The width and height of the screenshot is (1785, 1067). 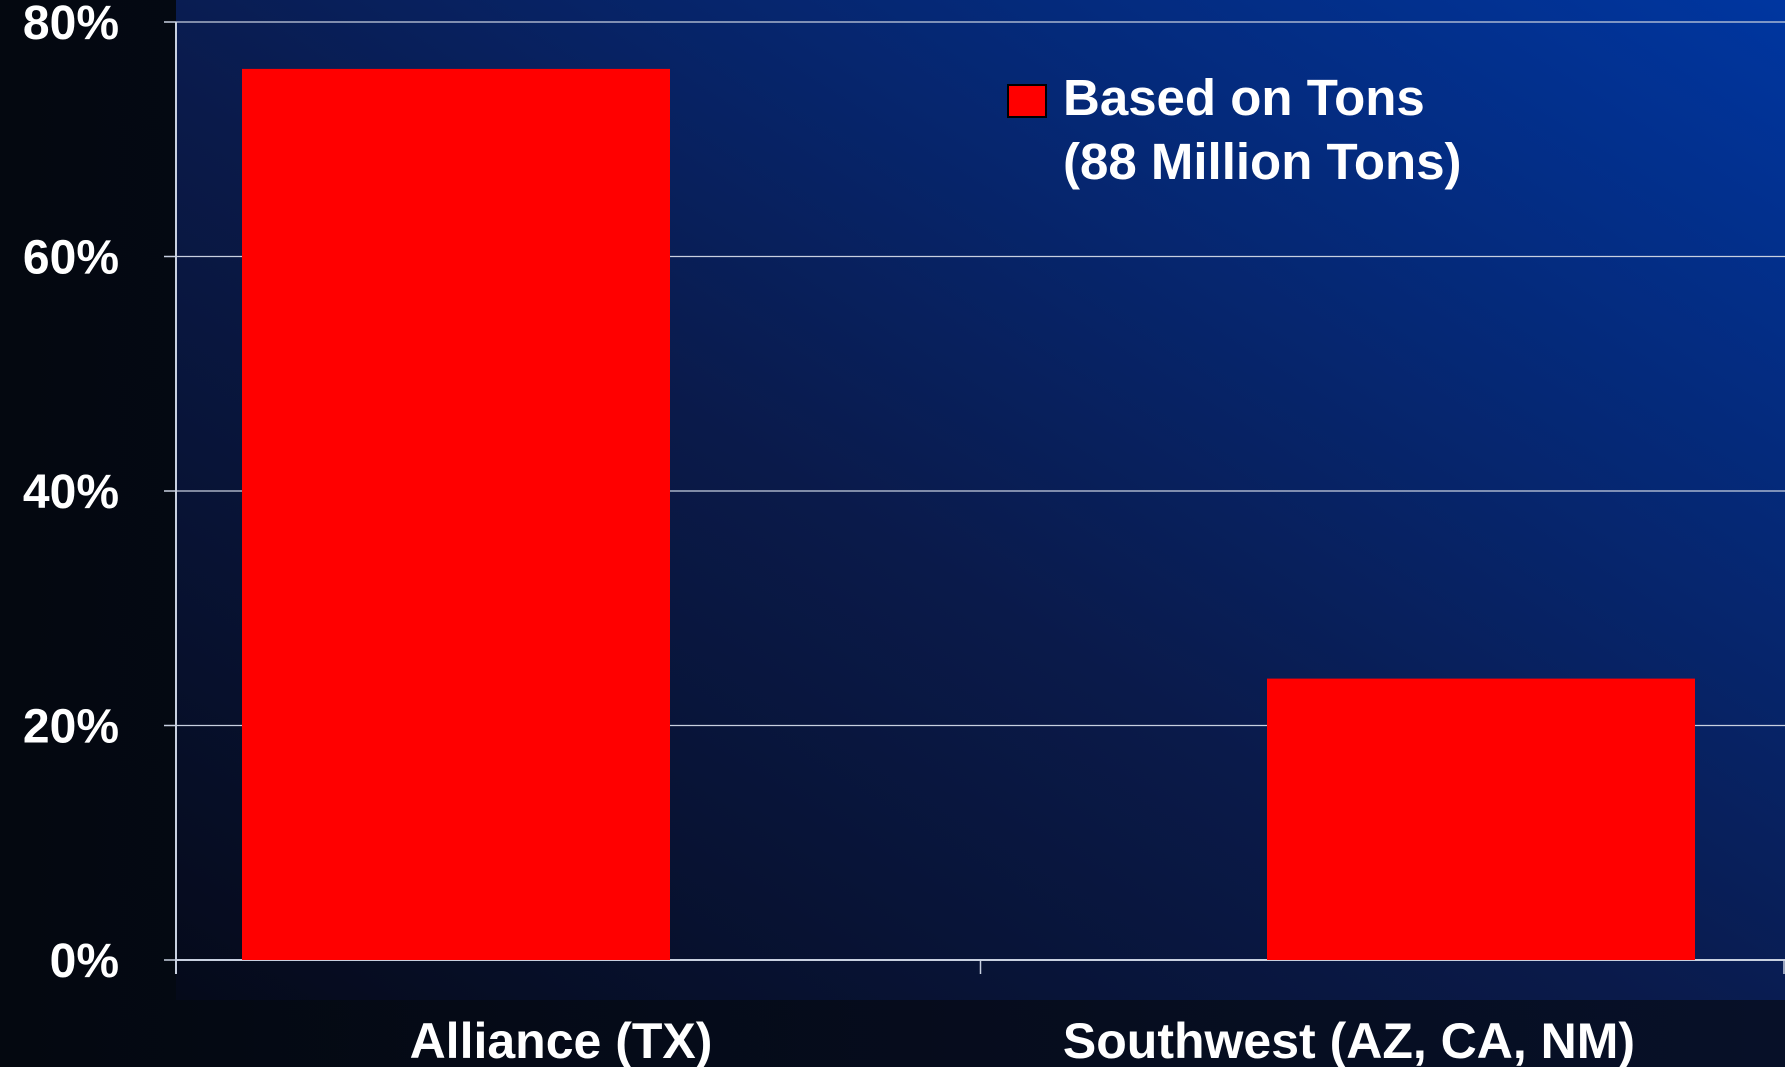 I want to click on y-tick-label: 20%, so click(x=71, y=727).